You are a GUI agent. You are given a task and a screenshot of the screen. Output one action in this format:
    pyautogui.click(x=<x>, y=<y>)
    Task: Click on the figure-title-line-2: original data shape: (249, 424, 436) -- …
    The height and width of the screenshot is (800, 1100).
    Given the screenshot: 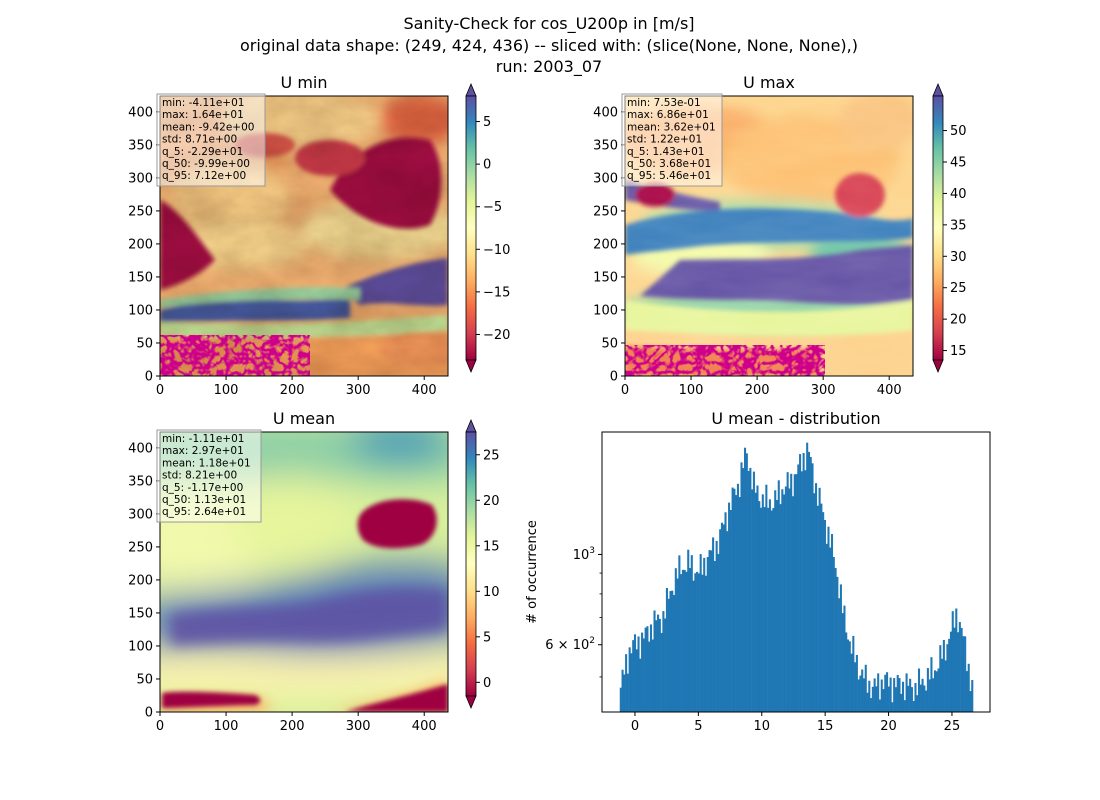 What is the action you would take?
    pyautogui.click(x=549, y=45)
    